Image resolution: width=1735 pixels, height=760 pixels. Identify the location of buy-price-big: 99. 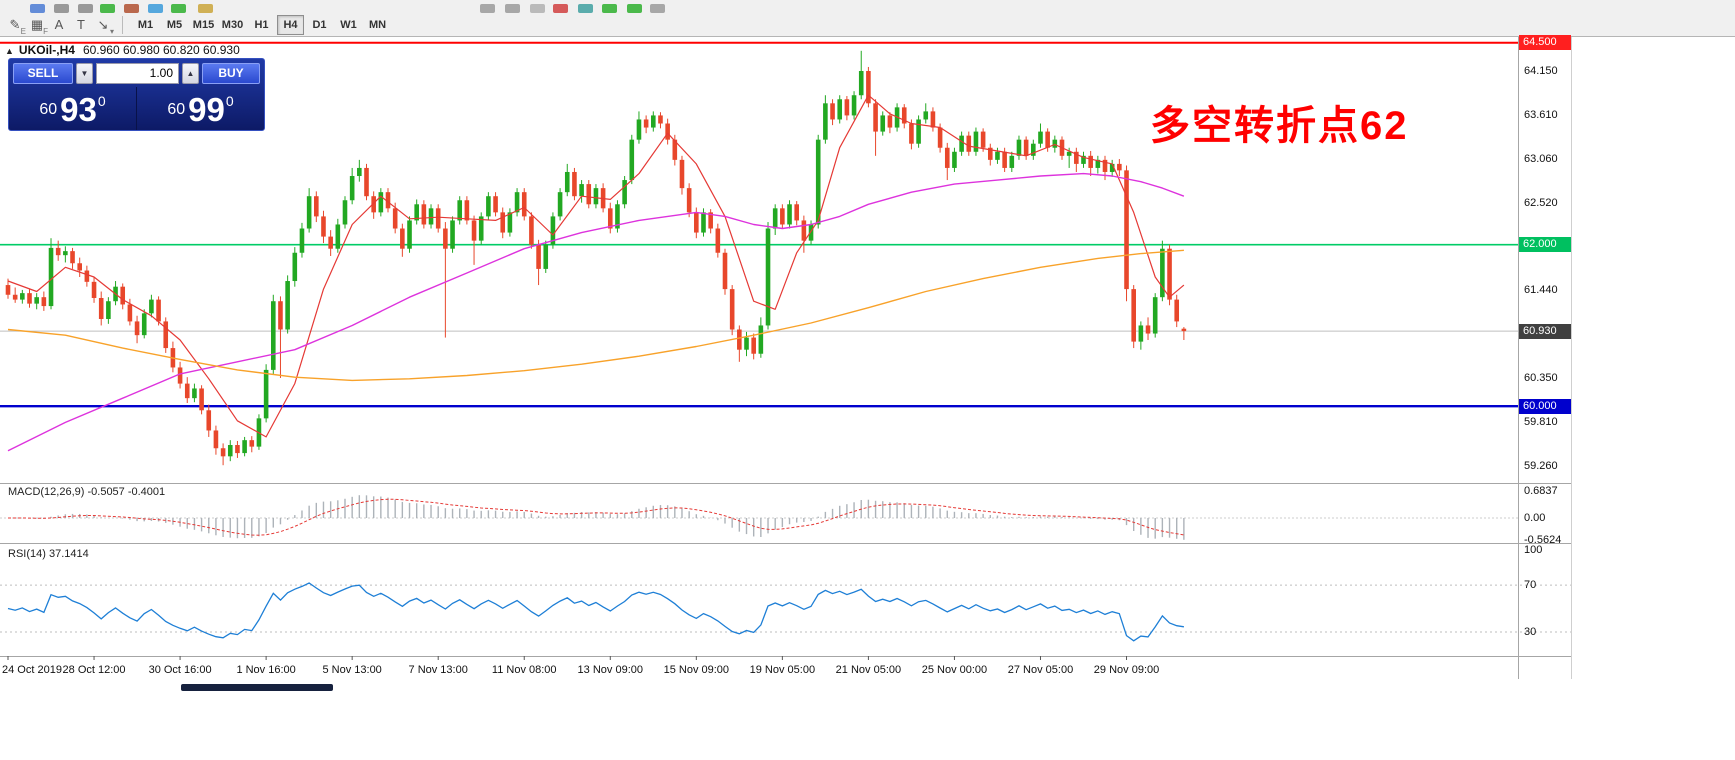
(206, 109).